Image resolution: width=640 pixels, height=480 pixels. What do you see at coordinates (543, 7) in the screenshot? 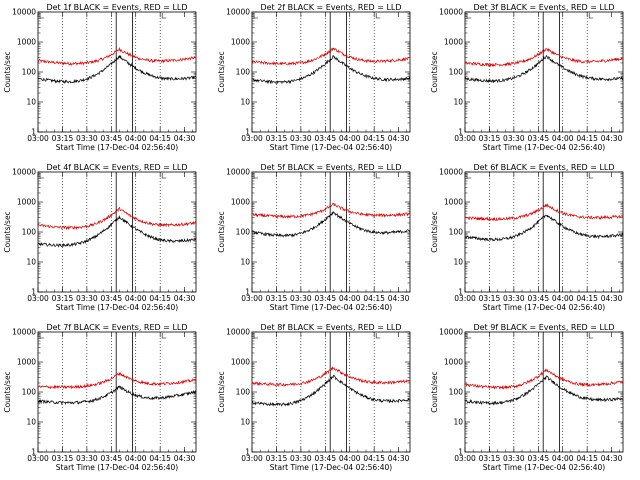
I see `panel-title: Det 3f BLACK = Events, RED = LLD` at bounding box center [543, 7].